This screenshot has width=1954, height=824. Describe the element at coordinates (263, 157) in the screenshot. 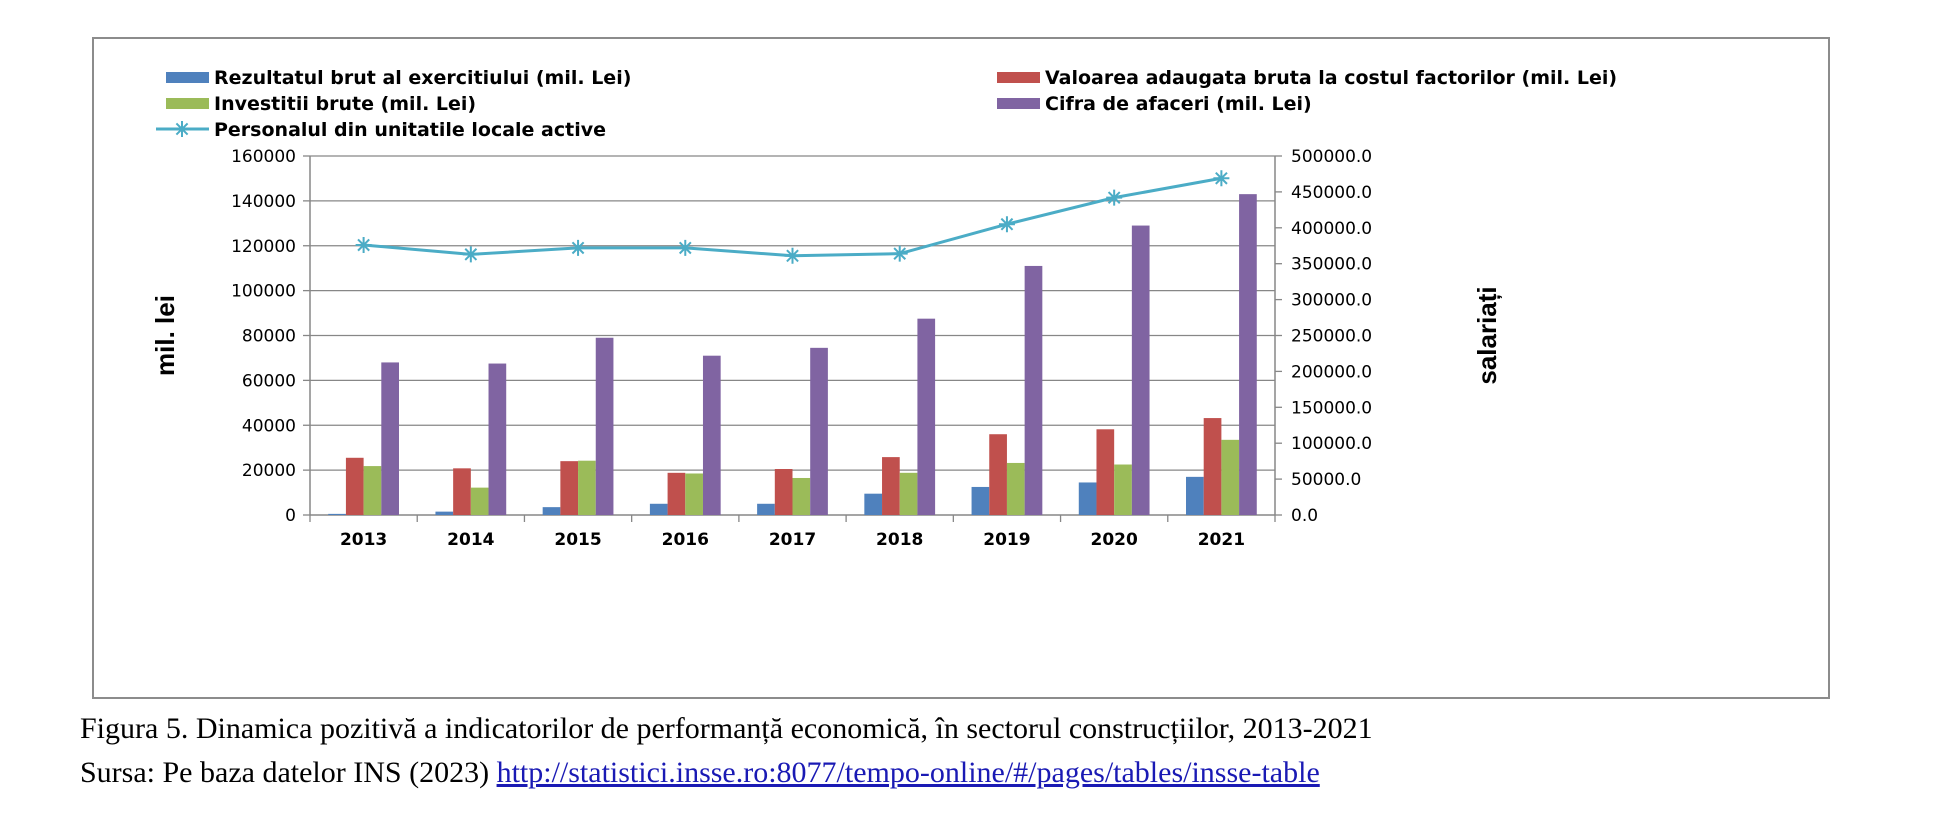

I see `y-tick-label: 160000` at that location.